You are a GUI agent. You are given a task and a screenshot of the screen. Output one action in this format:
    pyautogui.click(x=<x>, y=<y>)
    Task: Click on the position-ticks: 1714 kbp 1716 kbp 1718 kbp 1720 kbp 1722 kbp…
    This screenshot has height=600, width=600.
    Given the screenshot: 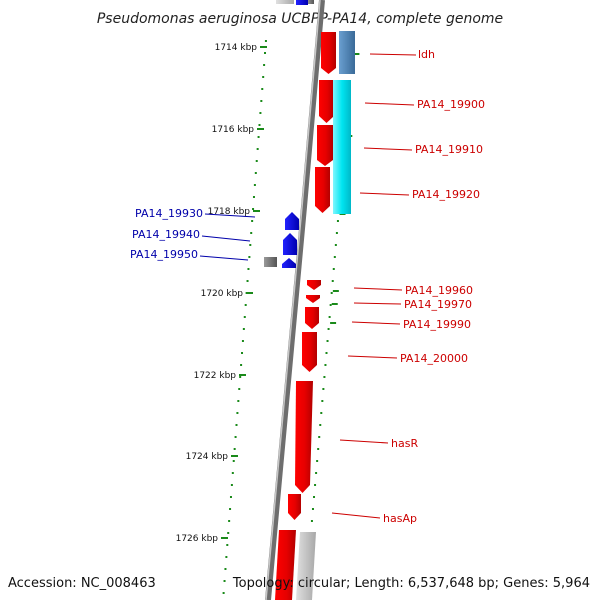 What is the action you would take?
    pyautogui.click(x=221, y=293)
    